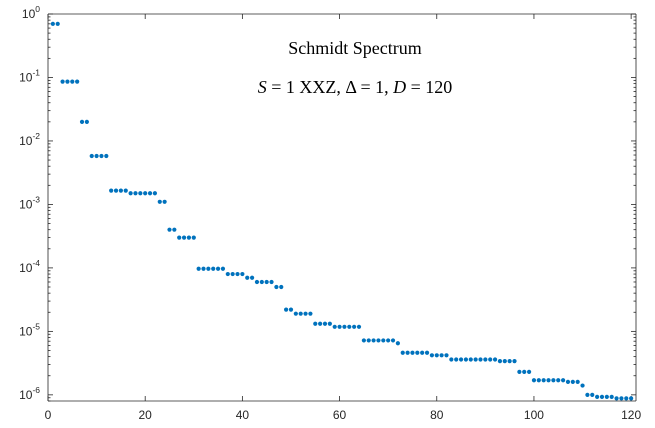 The height and width of the screenshot is (428, 655). What do you see at coordinates (355, 48) in the screenshot?
I see `chart-title-line-1: Schmidt Spectrum` at bounding box center [355, 48].